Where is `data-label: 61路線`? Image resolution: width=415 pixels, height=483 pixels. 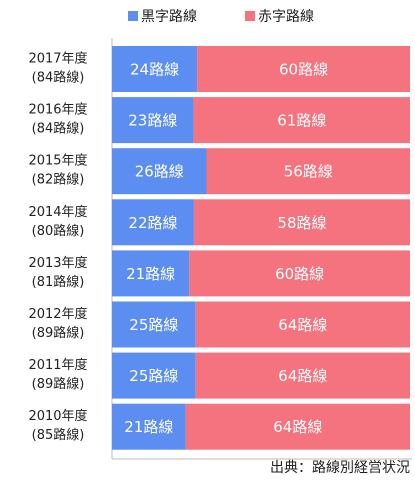
data-label: 61路線 is located at coordinates (301, 121).